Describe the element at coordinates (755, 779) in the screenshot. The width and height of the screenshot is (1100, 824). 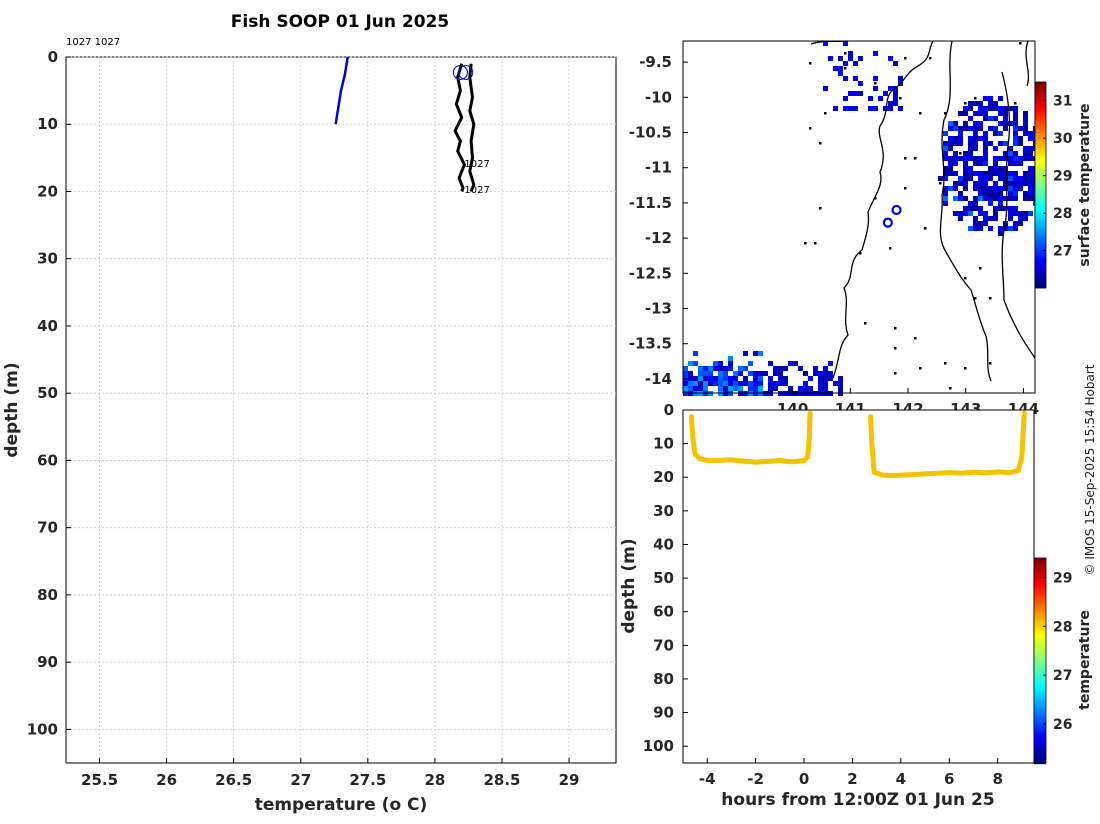
I see `dt-x-tick-label: -2` at that location.